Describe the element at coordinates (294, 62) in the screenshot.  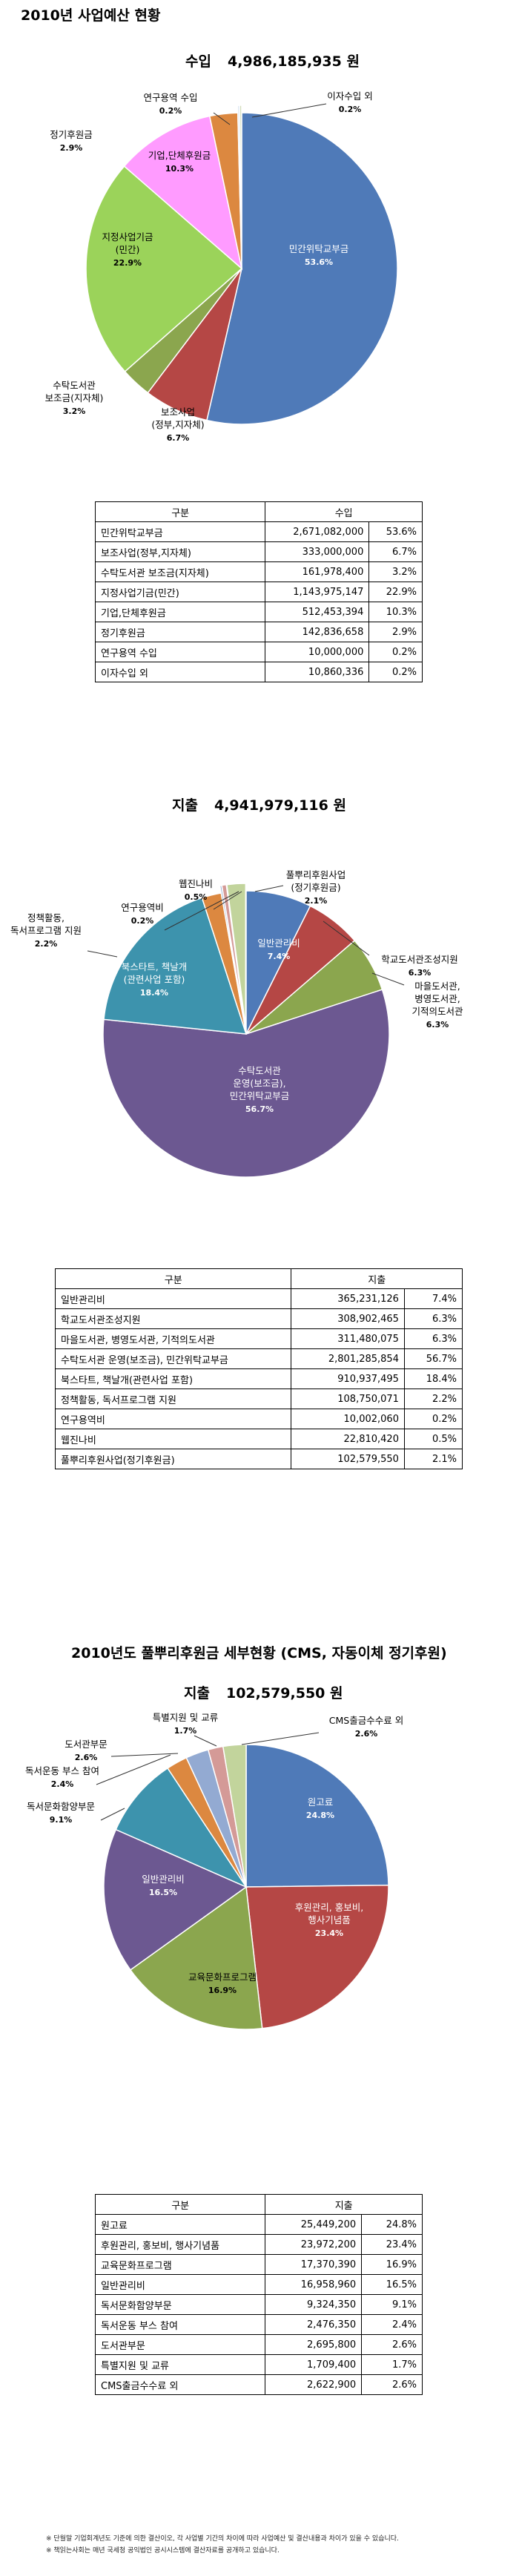
I see `income-amount: 4,986,185,935 원` at that location.